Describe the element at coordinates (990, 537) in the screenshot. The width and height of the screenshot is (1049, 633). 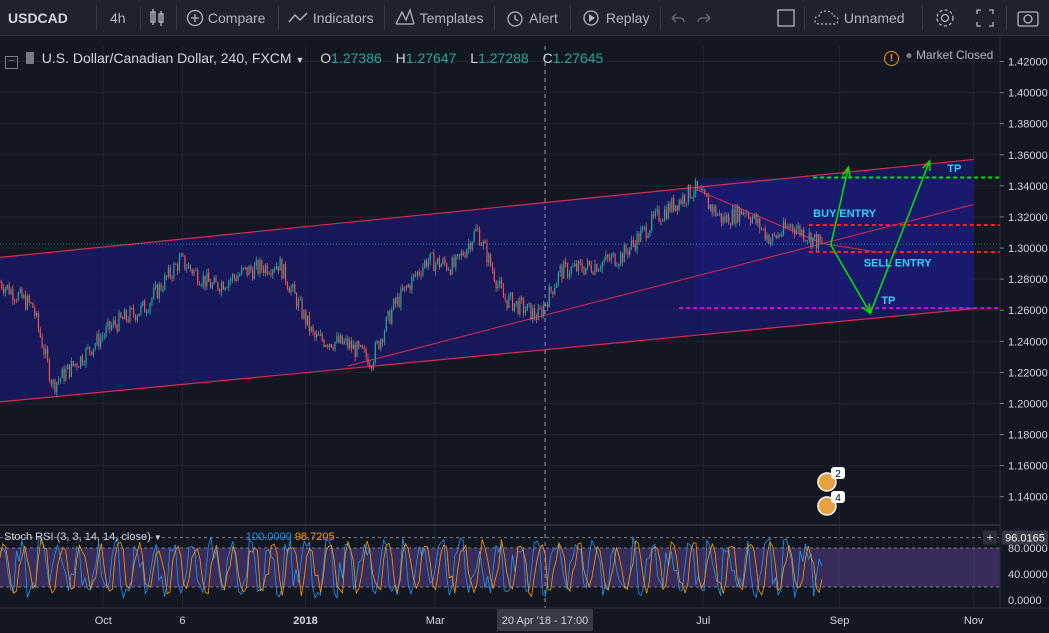
I see `add-indicator-button` at that location.